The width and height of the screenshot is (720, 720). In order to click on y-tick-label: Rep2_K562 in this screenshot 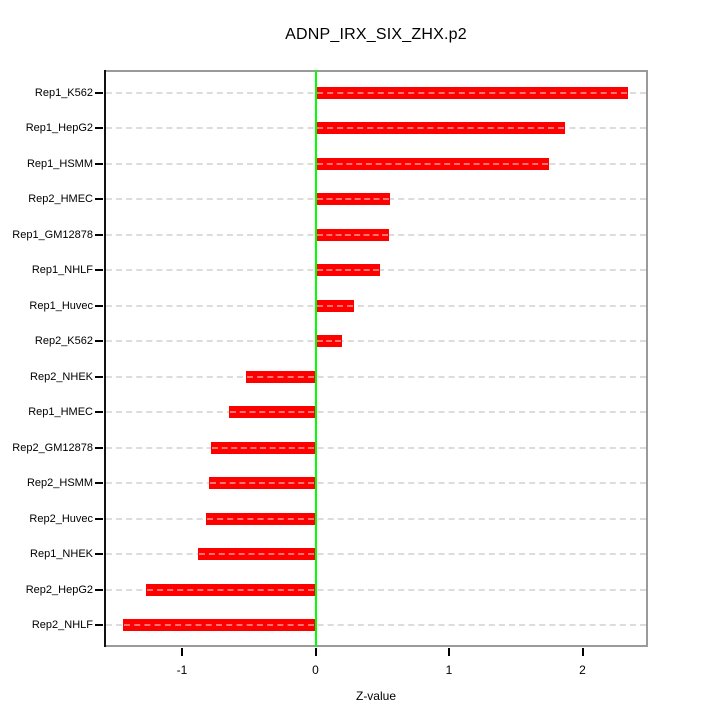, I will do `click(63, 341)`.